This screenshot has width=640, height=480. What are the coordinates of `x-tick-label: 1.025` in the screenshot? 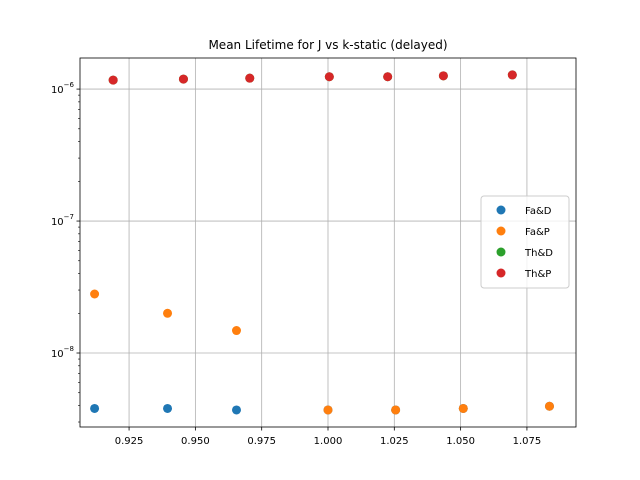 It's located at (394, 441).